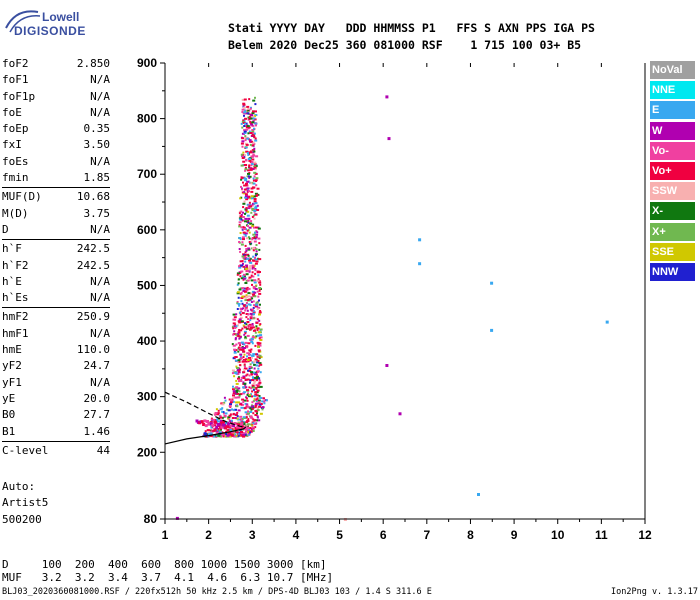  I want to click on param-divider, so click(56, 240).